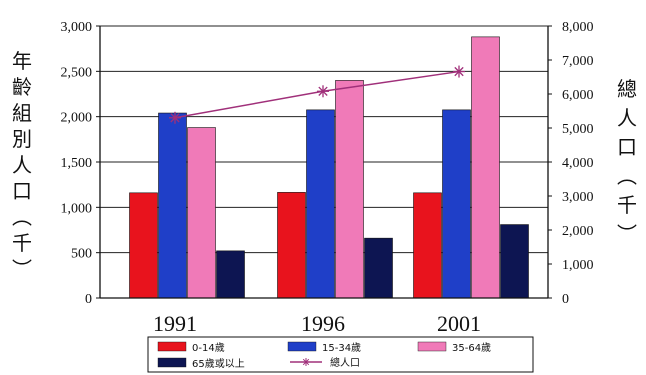  I want to click on bar-0-14歲-2001, so click(427, 245).